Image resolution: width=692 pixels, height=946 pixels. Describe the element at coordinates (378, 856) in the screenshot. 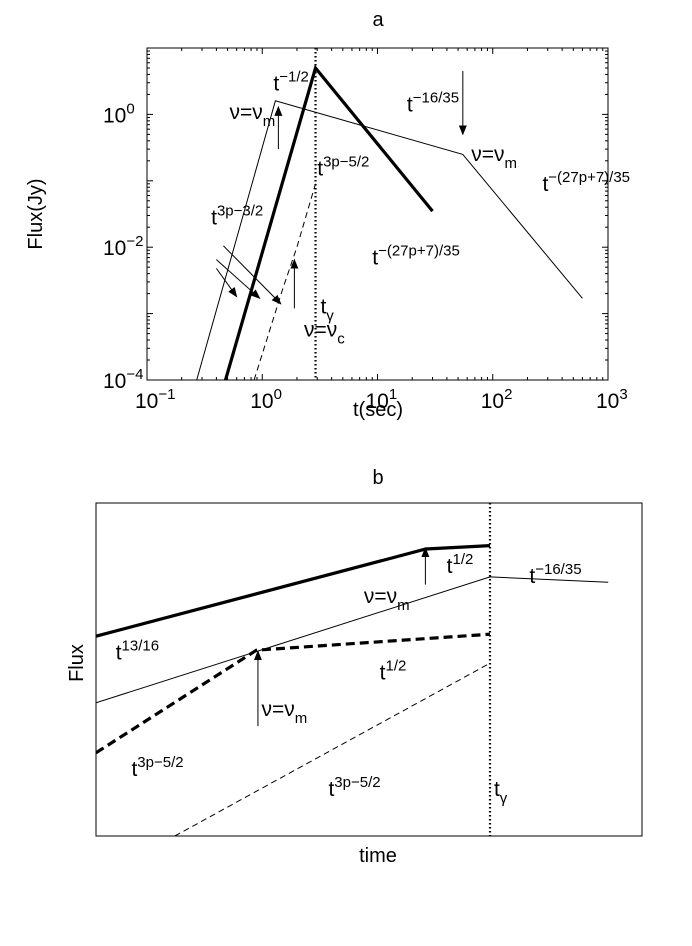

I see `chart-b-xlabel: time` at that location.